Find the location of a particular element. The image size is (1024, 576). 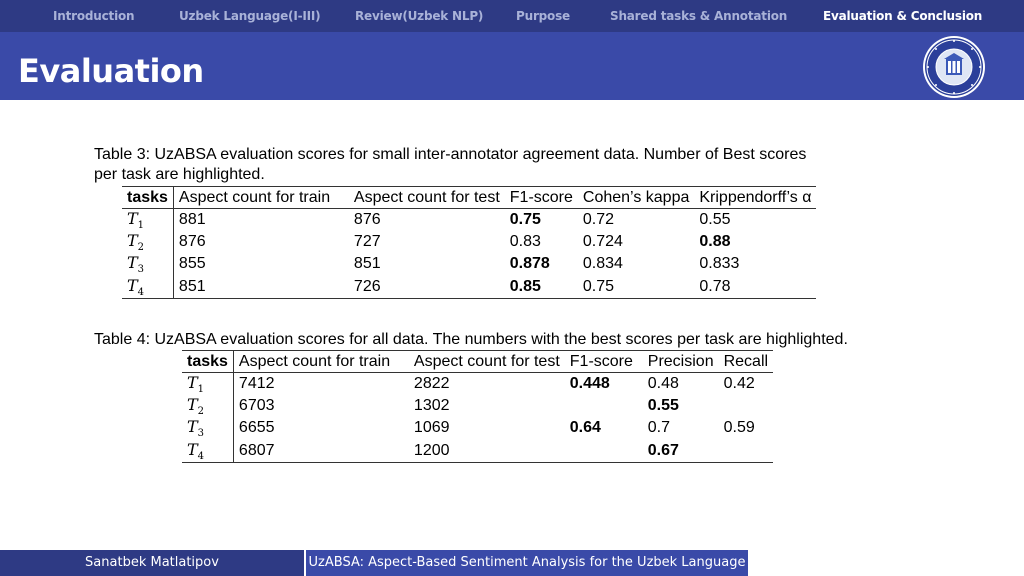

table3-header-f1: F1-score is located at coordinates (541, 197).